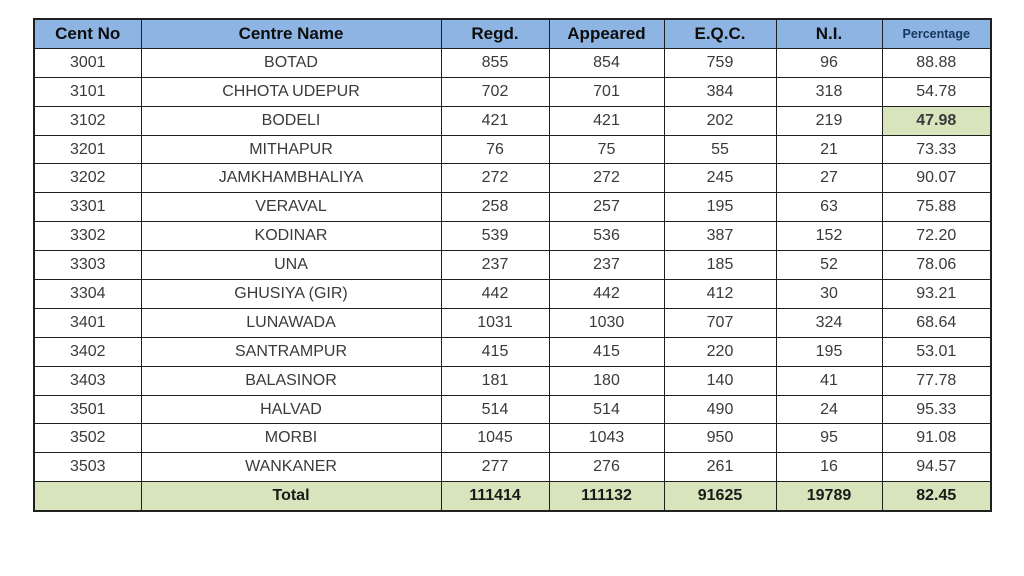 The width and height of the screenshot is (1024, 576). What do you see at coordinates (606, 496) in the screenshot?
I see `total-appeared: 111132` at bounding box center [606, 496].